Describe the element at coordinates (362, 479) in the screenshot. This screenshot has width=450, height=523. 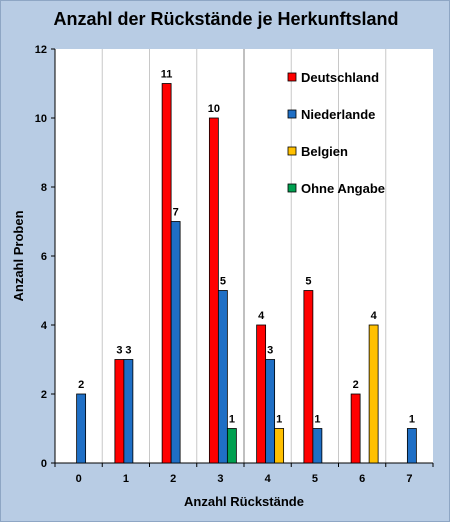
I see `x-tick-label: 6` at that location.